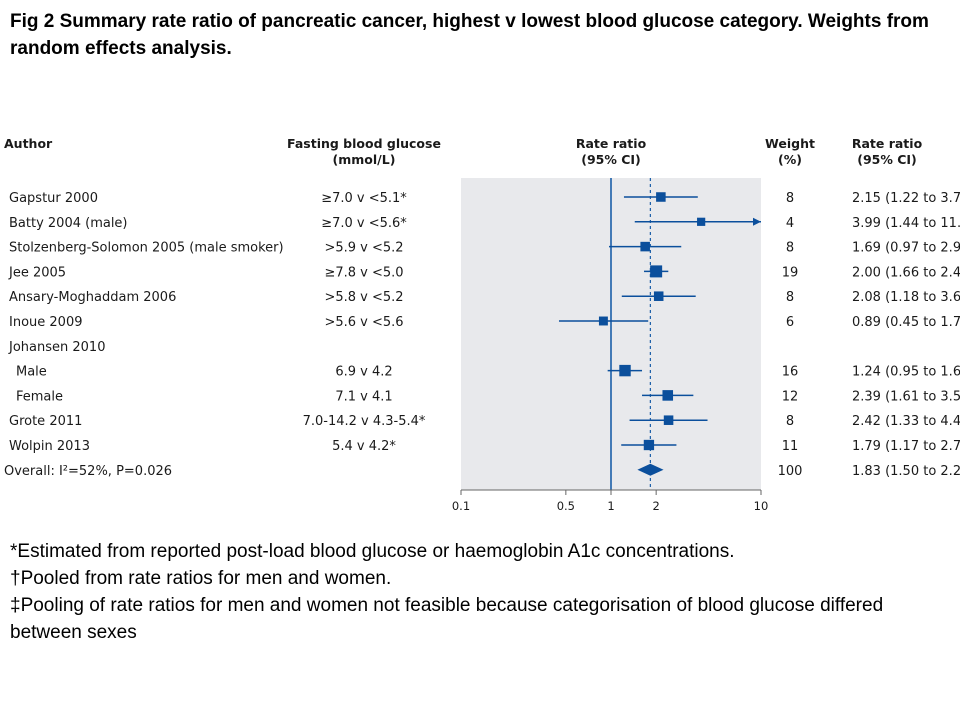 The image size is (960, 720). I want to click on glucose-comparison: 7.0-14.2 v 4.3-5.4*, so click(364, 421).